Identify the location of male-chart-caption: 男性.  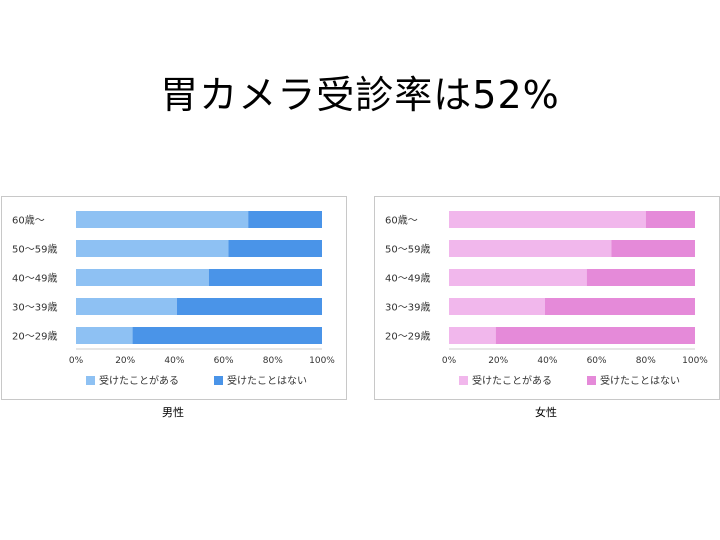
(173, 412).